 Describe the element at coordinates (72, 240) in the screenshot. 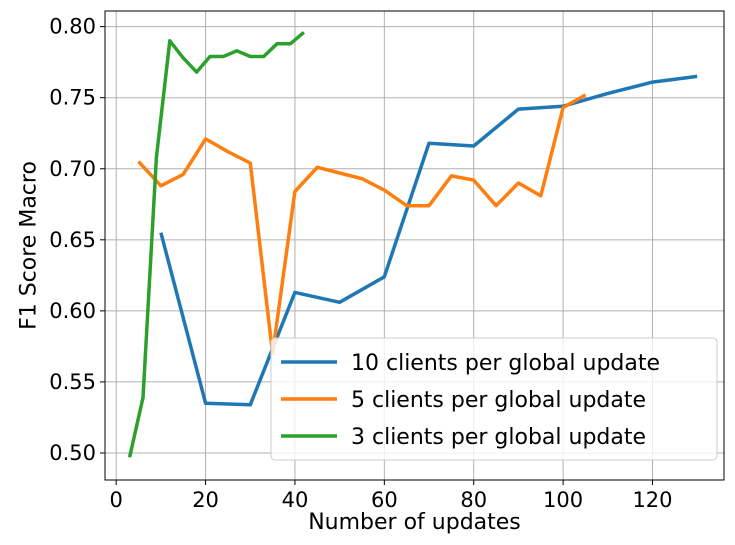

I see `y-tick-label: 0.65` at that location.